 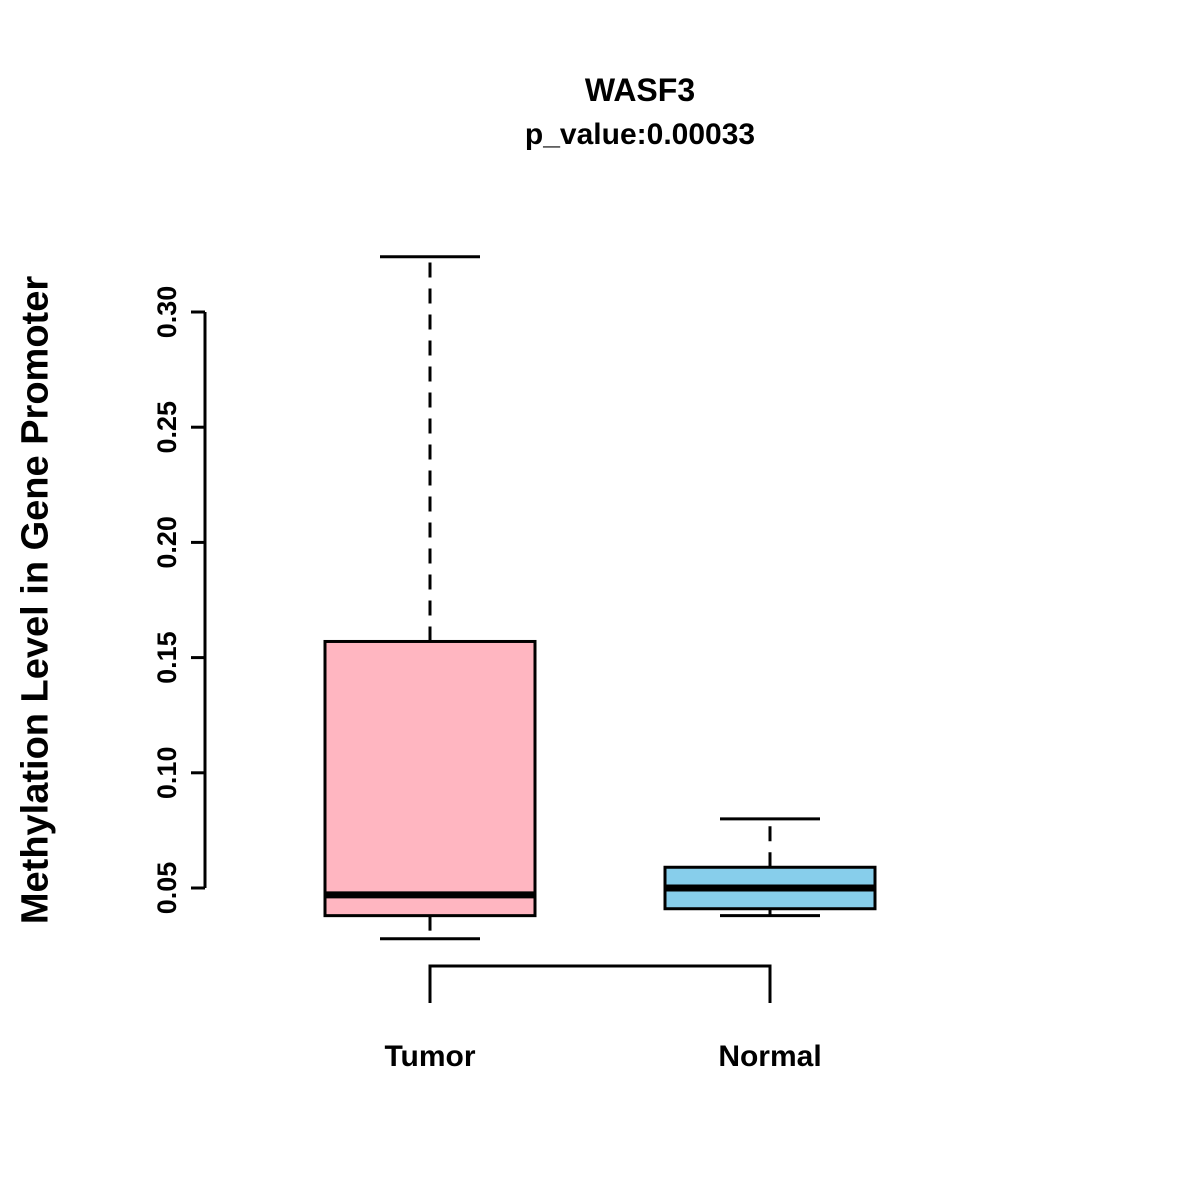 What do you see at coordinates (167, 657) in the screenshot?
I see `y-axis-tick-label: 0.15` at bounding box center [167, 657].